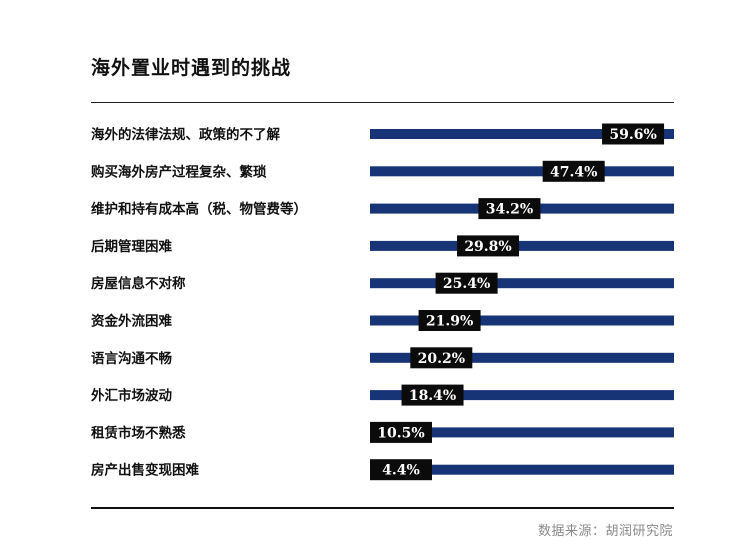 Image resolution: width=739 pixels, height=552 pixels. I want to click on category-label: 房产出售变现困难, so click(145, 470).